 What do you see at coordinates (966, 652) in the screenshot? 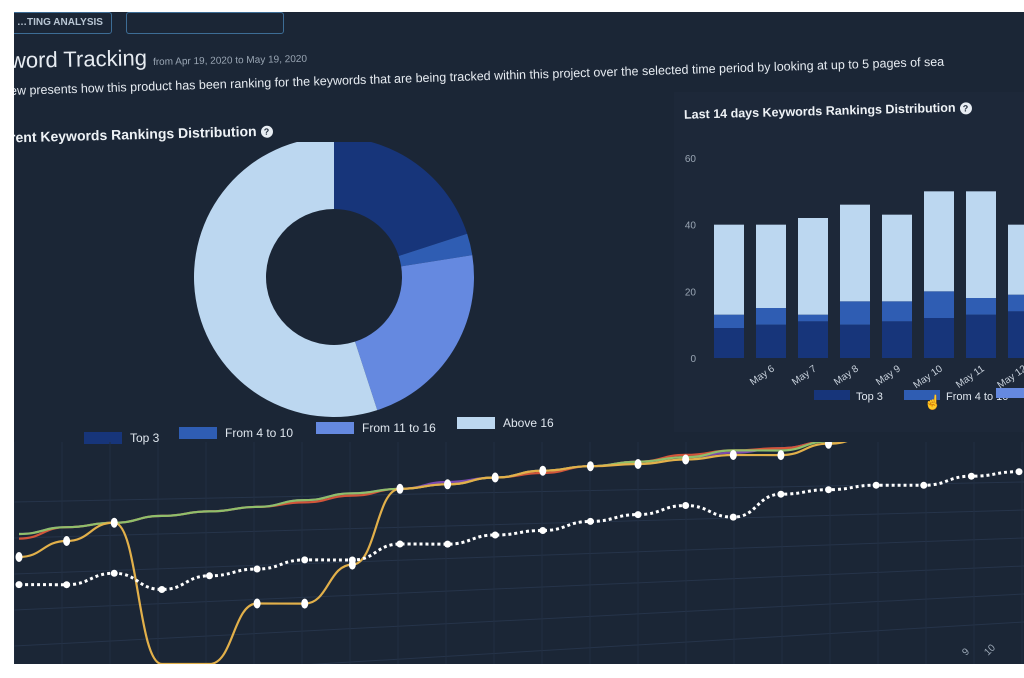
I see `x-tick-label: 9` at bounding box center [966, 652].